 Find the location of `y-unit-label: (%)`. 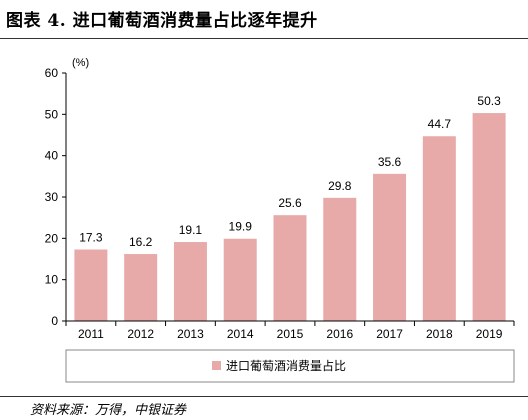

y-unit-label: (%) is located at coordinates (80, 63).